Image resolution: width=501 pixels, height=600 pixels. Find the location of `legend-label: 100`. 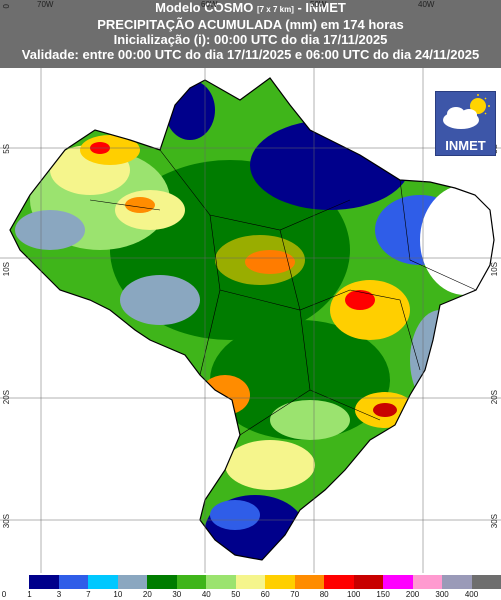

legend-label: 100 is located at coordinates (353, 594).